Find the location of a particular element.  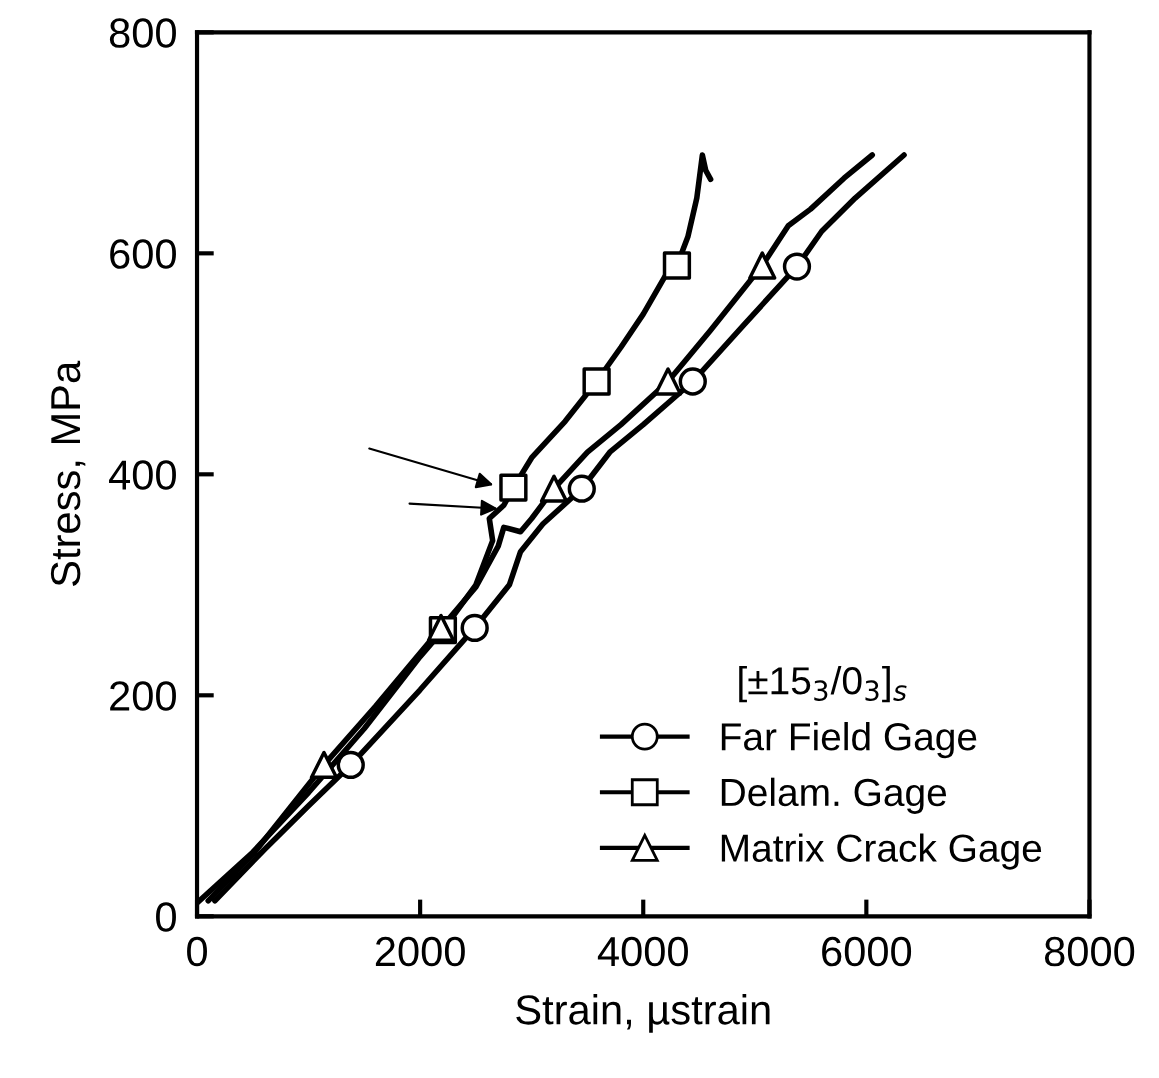

legend-label: Delam. Gage is located at coordinates (834, 795).